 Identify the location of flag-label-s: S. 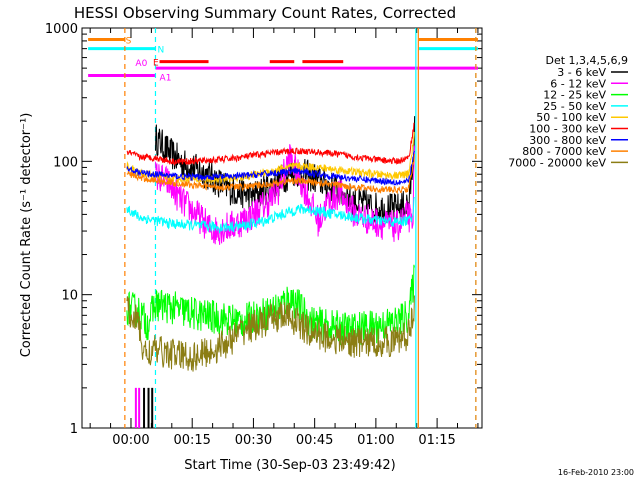
(129, 41).